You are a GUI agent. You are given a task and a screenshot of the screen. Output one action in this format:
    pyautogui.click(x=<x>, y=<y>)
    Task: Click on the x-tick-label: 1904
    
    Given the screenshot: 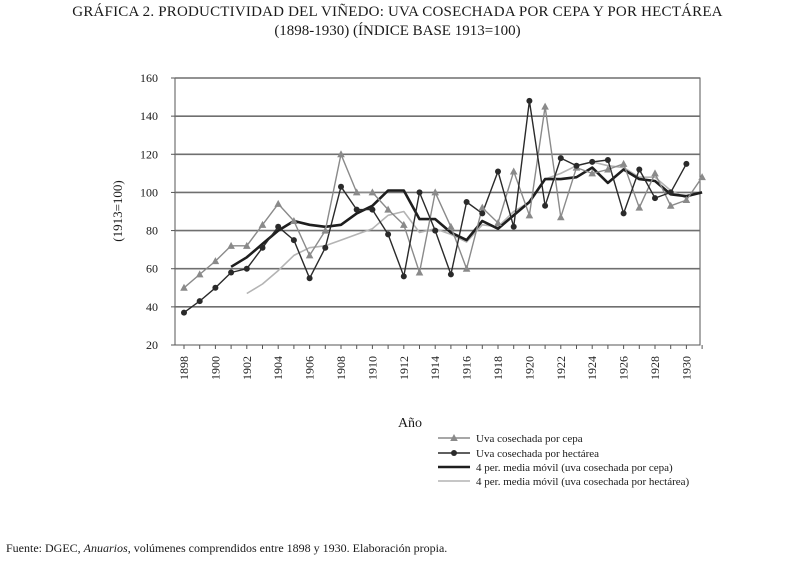 What is the action you would take?
    pyautogui.click(x=278, y=368)
    